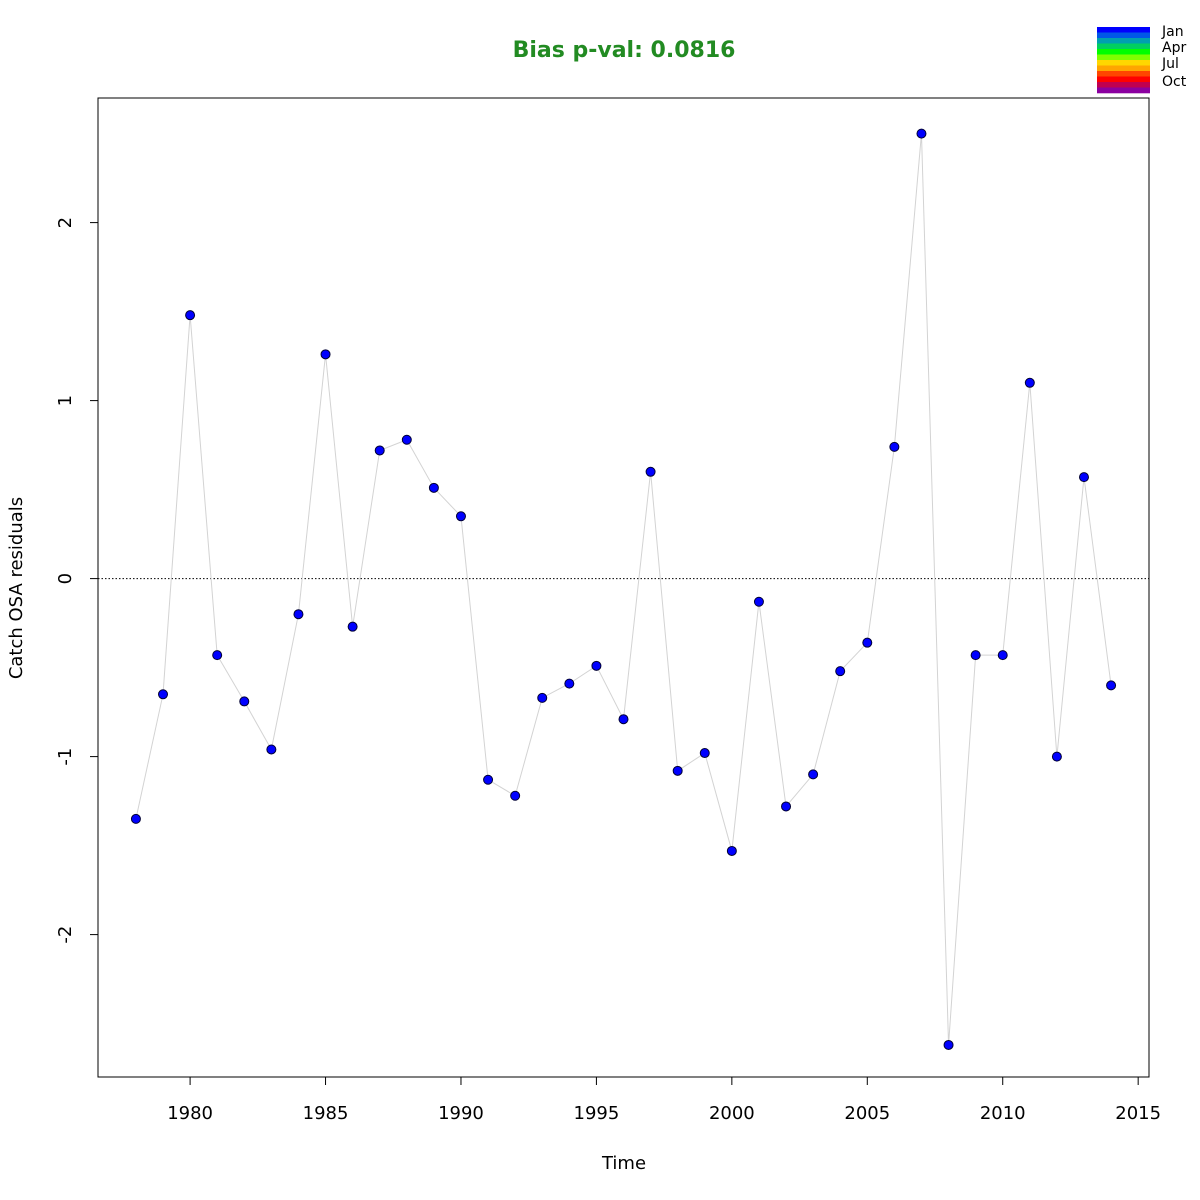 The height and width of the screenshot is (1200, 1200). Describe the element at coordinates (1172, 32) in the screenshot. I see `legend-label: Jan` at that location.